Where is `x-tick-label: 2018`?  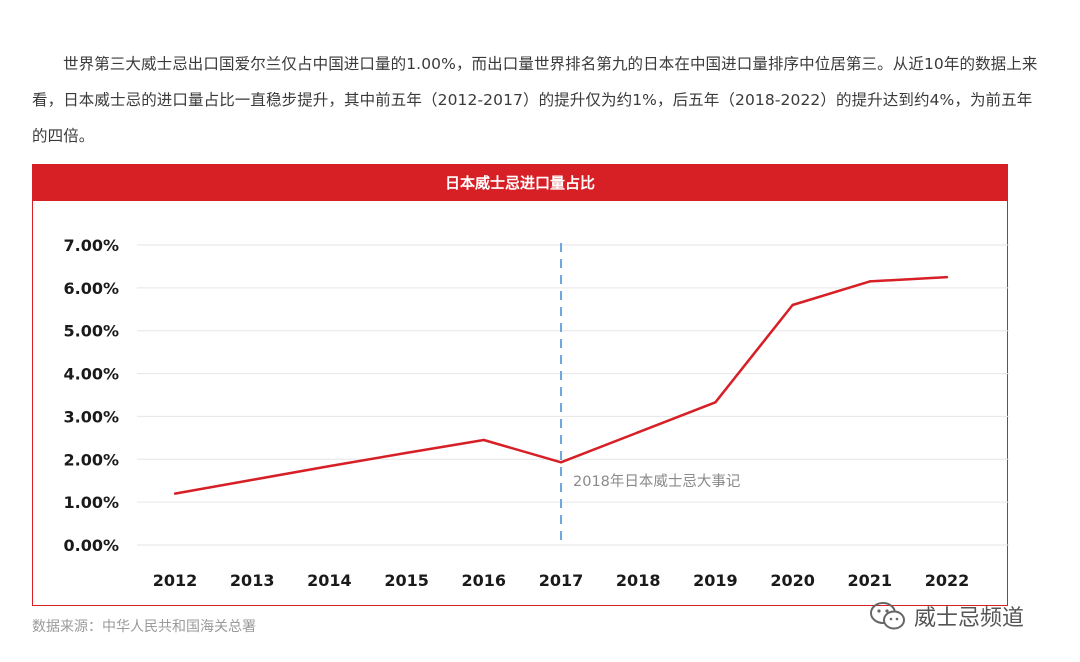
x-tick-label: 2018 is located at coordinates (638, 580).